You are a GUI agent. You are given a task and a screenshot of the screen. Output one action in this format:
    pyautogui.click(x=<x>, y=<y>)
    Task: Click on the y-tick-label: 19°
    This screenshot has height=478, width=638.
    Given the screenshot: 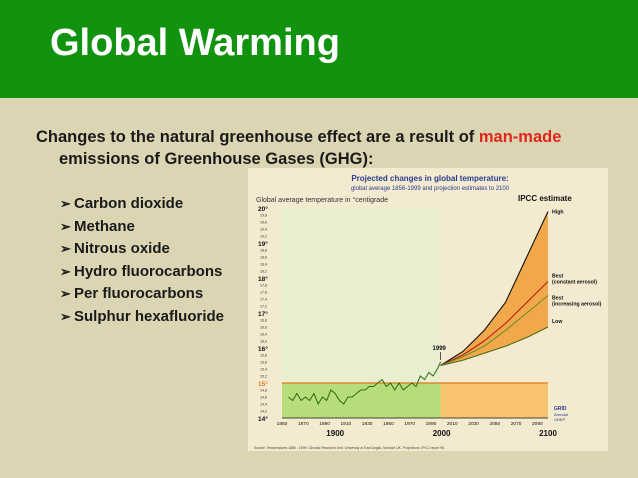 What is the action you would take?
    pyautogui.click(x=263, y=244)
    